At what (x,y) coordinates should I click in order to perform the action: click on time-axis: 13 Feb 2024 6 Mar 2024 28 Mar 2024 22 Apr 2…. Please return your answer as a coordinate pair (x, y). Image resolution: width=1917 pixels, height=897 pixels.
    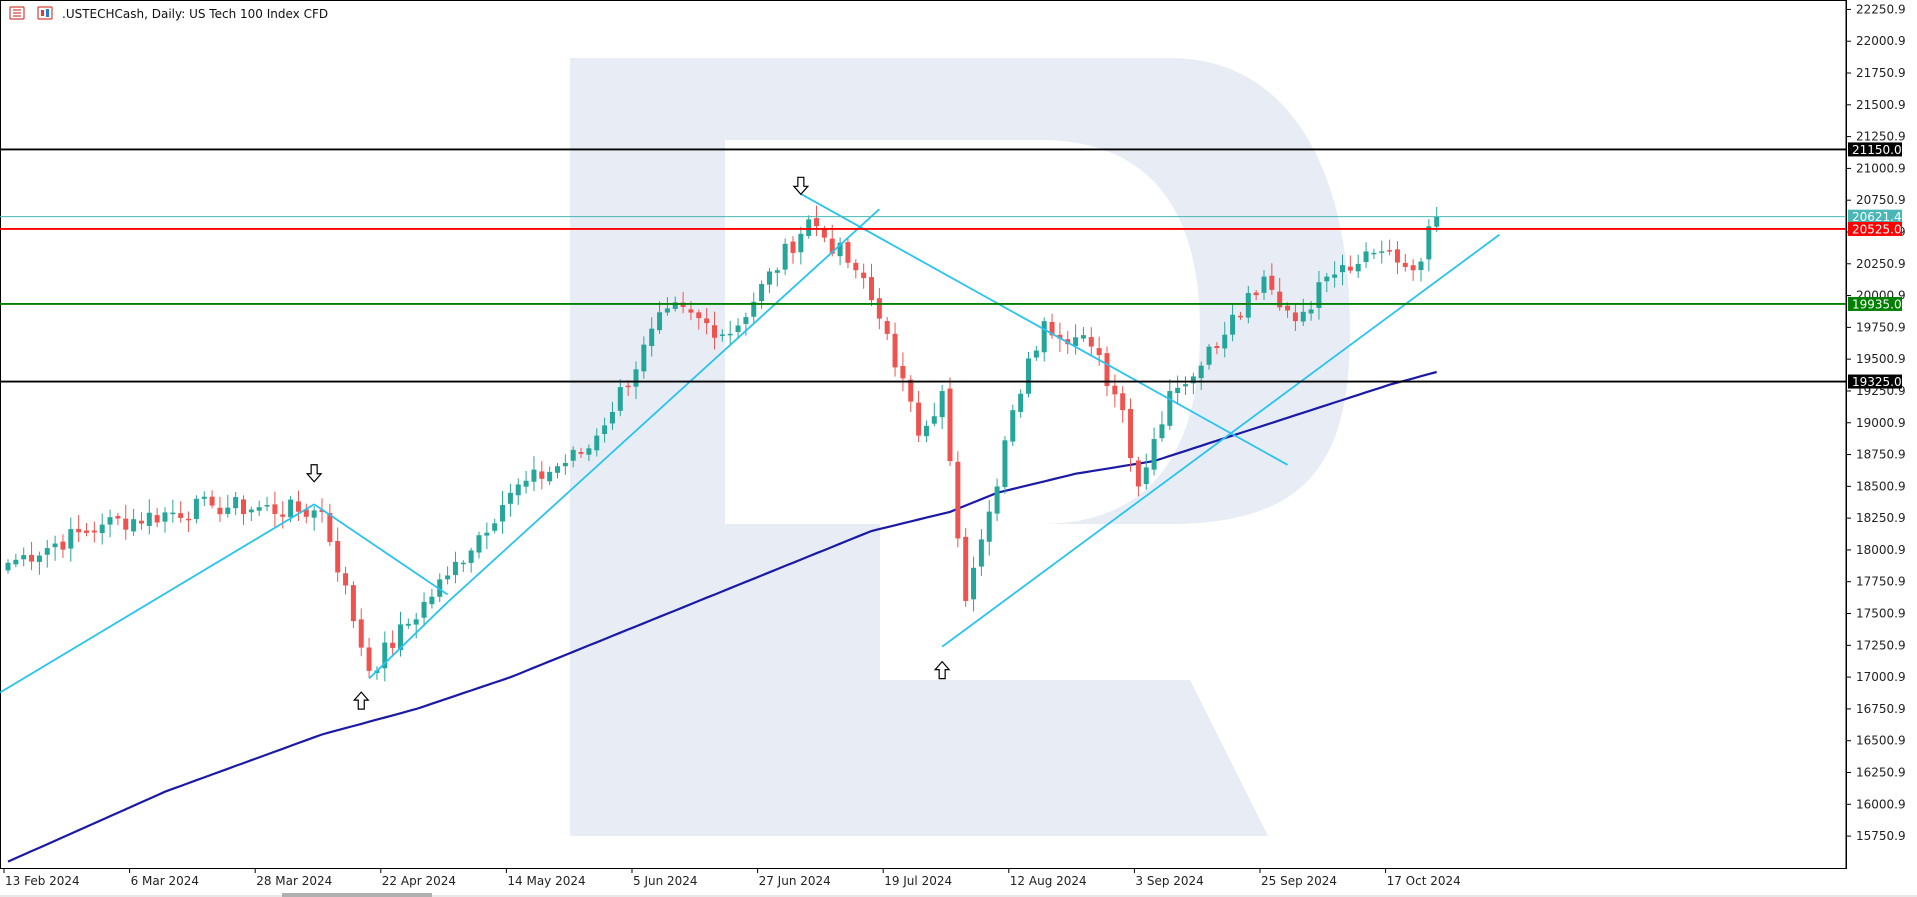
    Looking at the image, I should click on (732, 878).